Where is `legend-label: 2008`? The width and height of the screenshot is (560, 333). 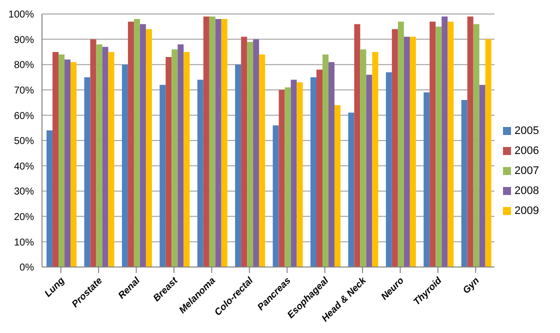 legend-label: 2008 is located at coordinates (526, 190).